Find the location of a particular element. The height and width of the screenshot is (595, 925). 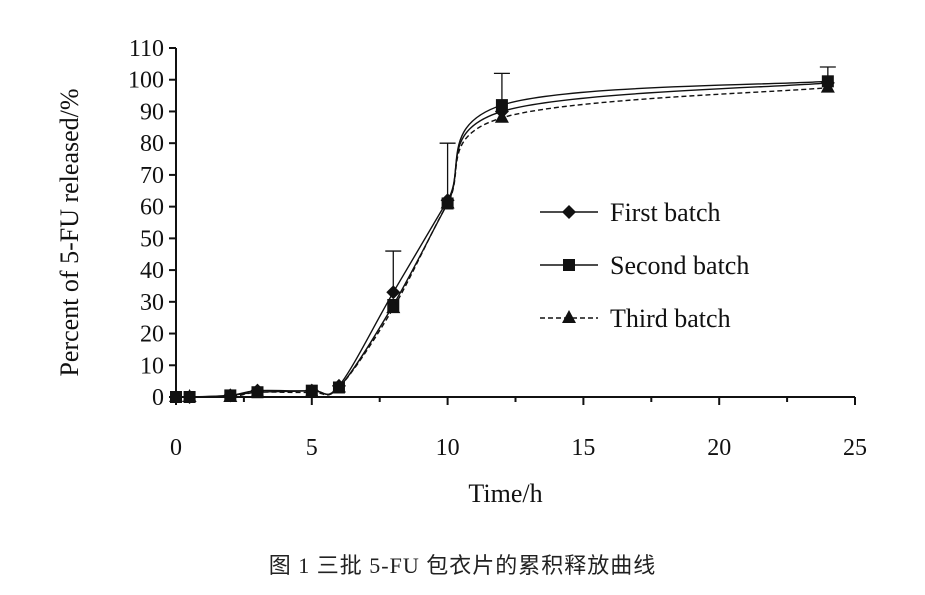

y-tick-label: 100 is located at coordinates (146, 81).